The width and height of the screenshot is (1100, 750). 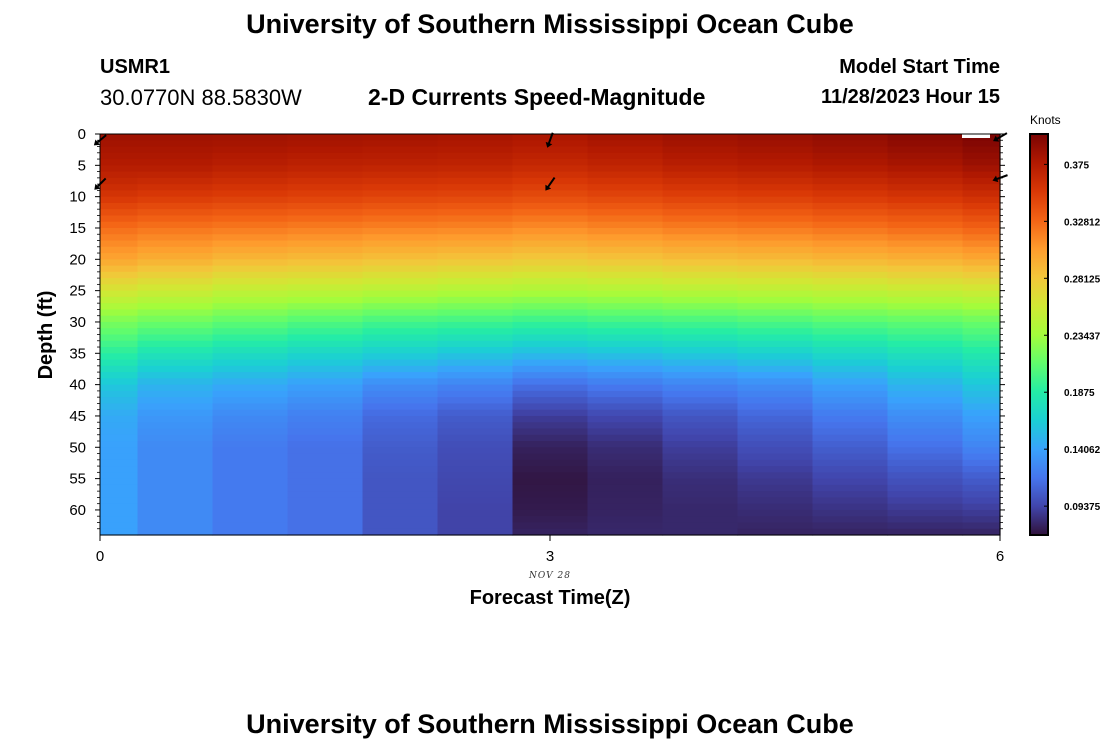 I want to click on colorbar-tick-label: 0.09375, so click(x=1082, y=507).